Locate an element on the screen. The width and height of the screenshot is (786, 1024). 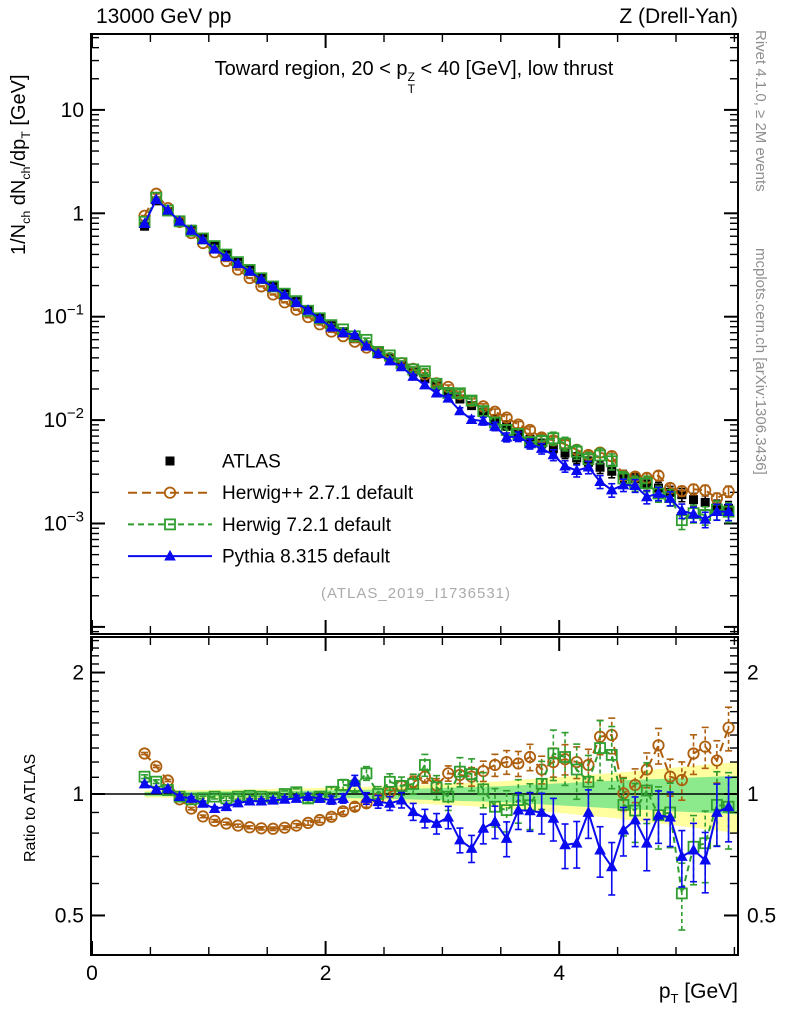
tick-label: 10⁻² is located at coordinates (64, 418).